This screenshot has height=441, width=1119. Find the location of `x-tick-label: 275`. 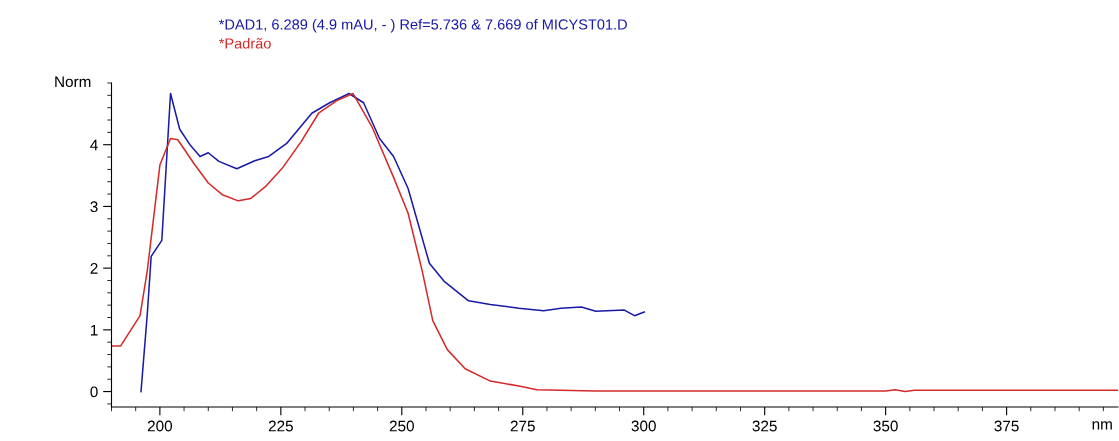

x-tick-label: 275 is located at coordinates (522, 426).